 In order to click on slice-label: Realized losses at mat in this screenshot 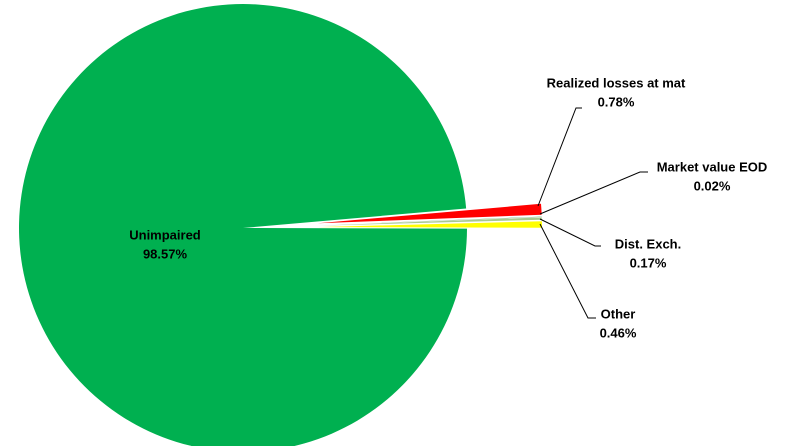, I will do `click(616, 82)`.